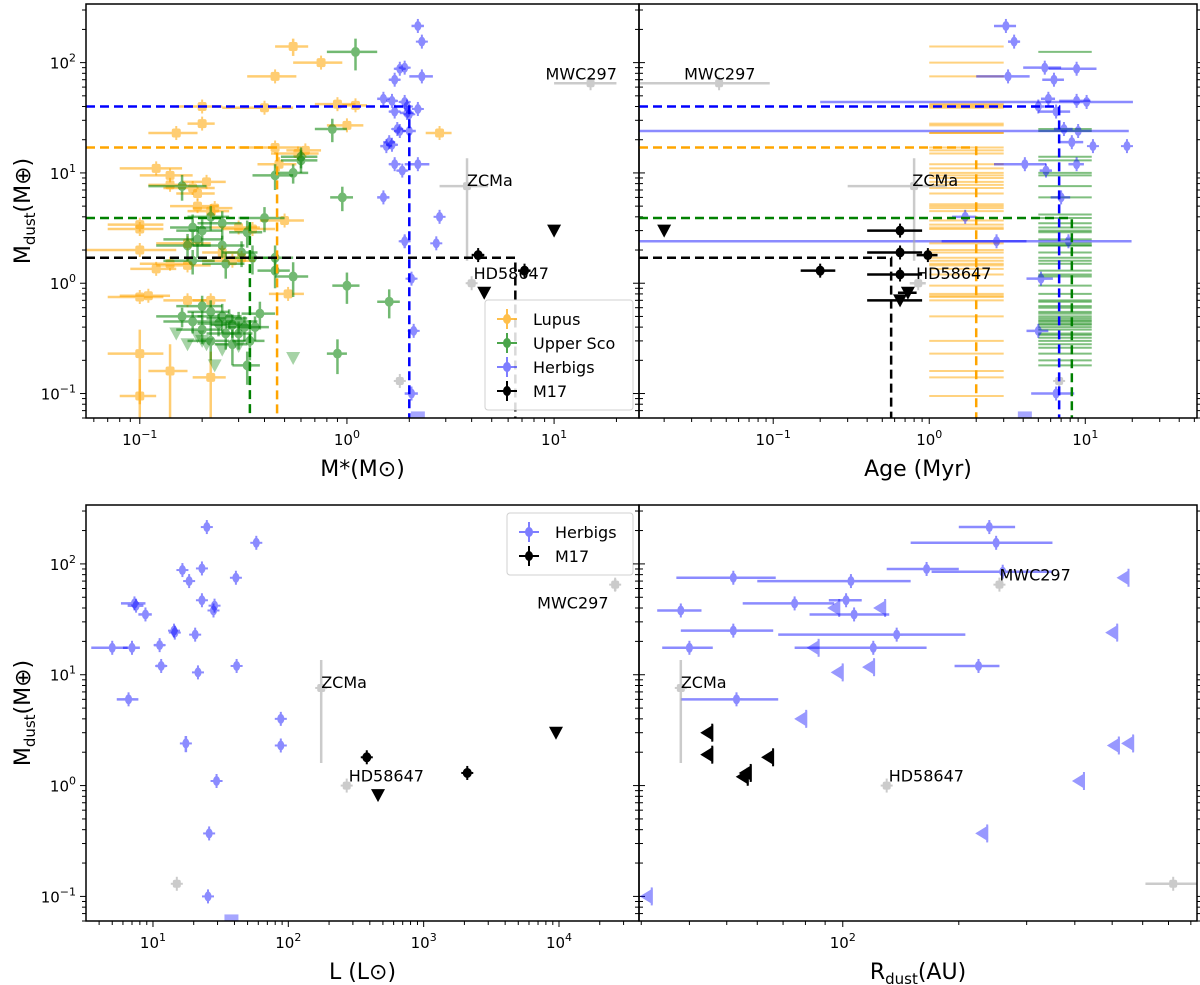  I want to click on tick-label: 10³, so click(424, 941).